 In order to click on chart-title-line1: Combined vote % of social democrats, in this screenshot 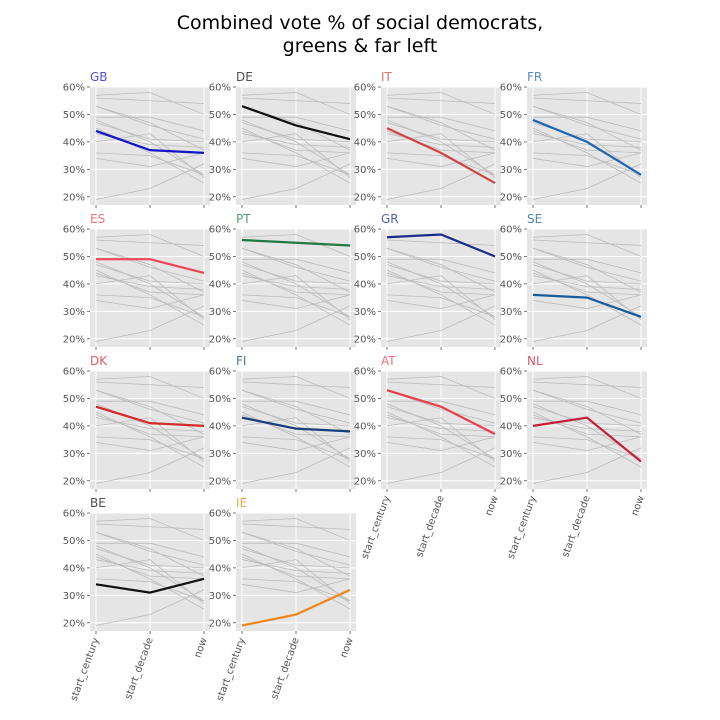, I will do `click(360, 23)`.